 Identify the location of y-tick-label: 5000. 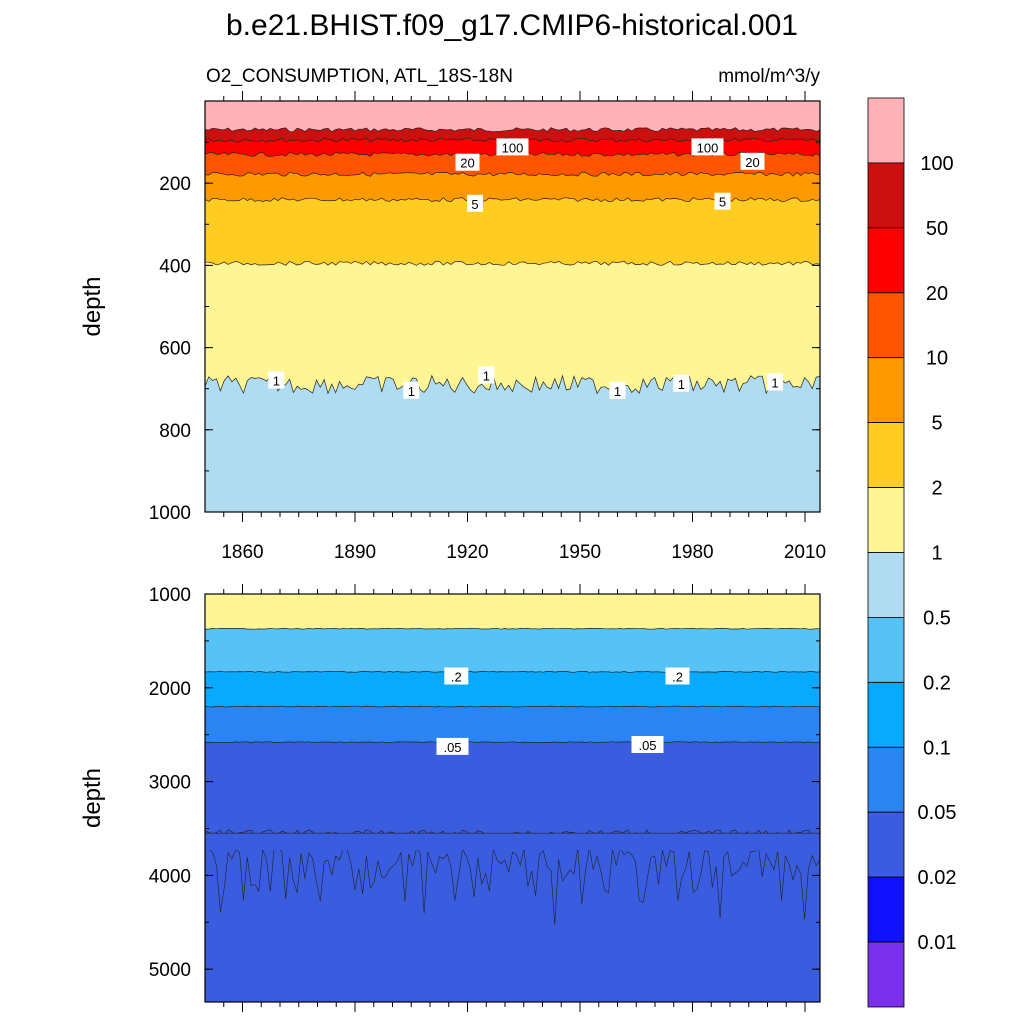
(170, 970).